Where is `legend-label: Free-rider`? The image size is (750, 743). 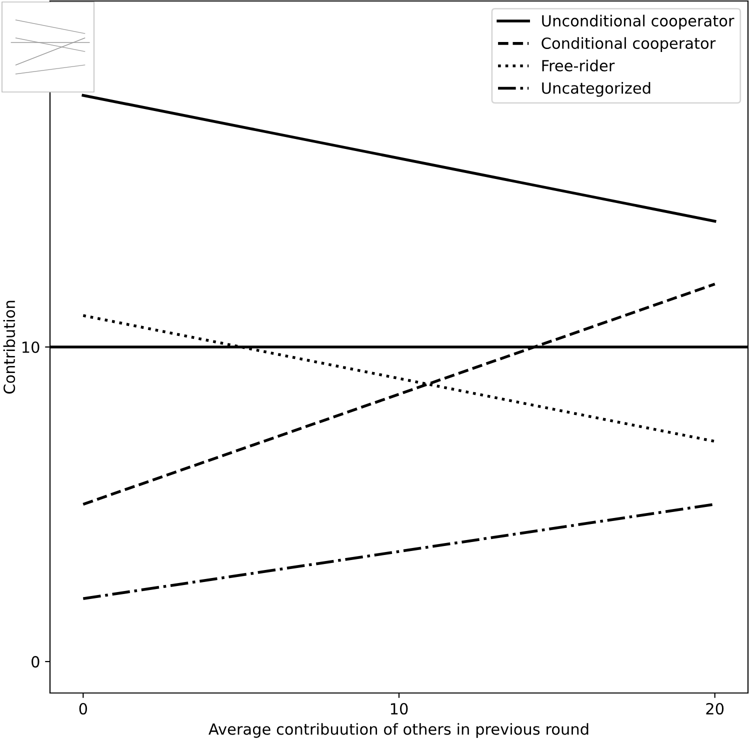 legend-label: Free-rider is located at coordinates (578, 66).